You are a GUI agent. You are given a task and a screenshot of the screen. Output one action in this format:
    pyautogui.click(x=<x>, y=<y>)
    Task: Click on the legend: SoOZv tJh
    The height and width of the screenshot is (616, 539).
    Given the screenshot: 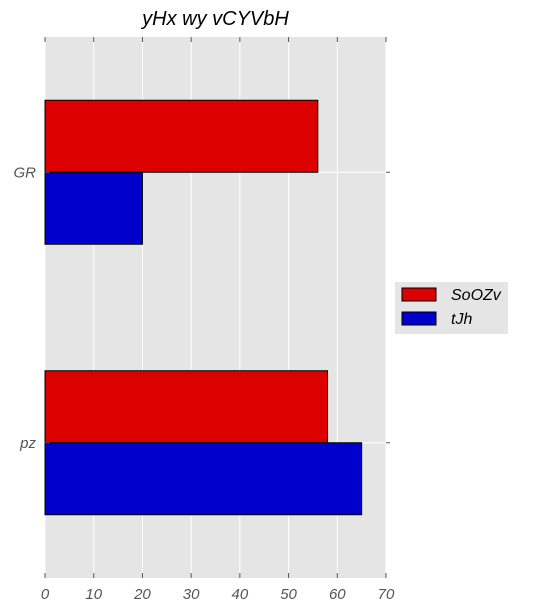 What is the action you would take?
    pyautogui.click(x=451, y=308)
    